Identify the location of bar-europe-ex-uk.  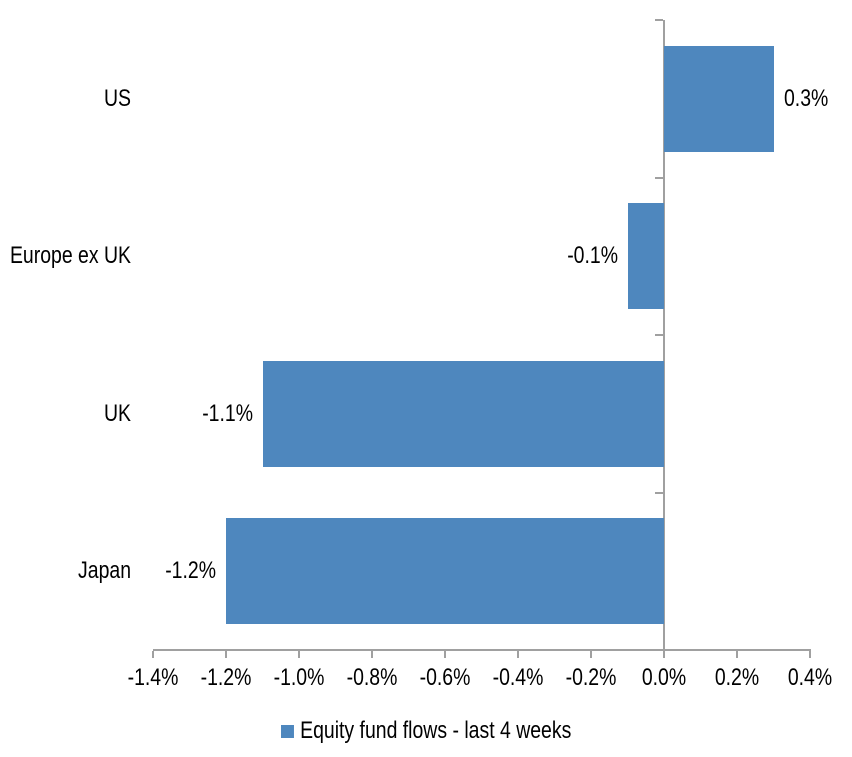
(645, 256).